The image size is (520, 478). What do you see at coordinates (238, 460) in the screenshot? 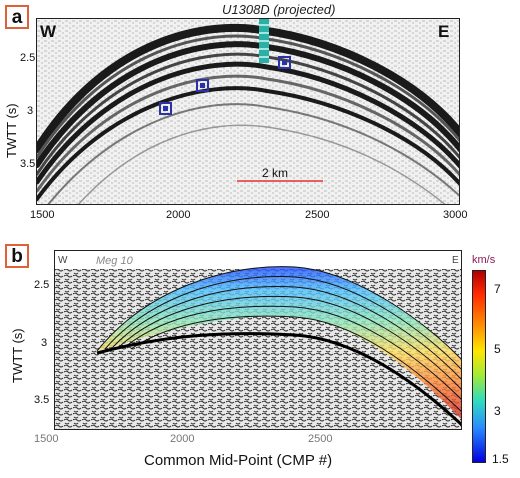
I see `panel-b-x-label: Common Mid-Point (CMP #)` at bounding box center [238, 460].